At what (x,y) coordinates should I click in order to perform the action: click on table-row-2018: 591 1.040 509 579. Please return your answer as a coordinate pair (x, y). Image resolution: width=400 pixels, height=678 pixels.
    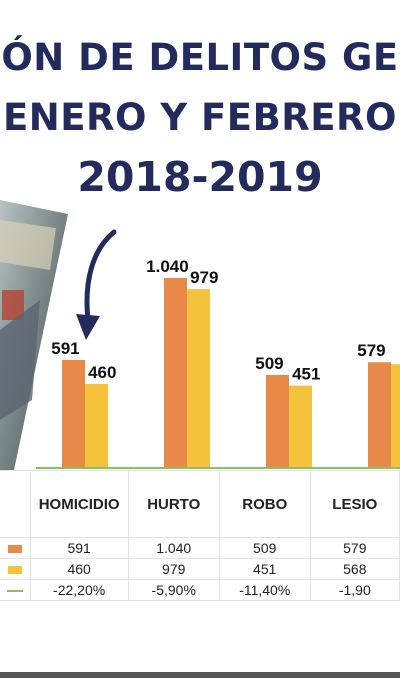
    Looking at the image, I should click on (200, 548).